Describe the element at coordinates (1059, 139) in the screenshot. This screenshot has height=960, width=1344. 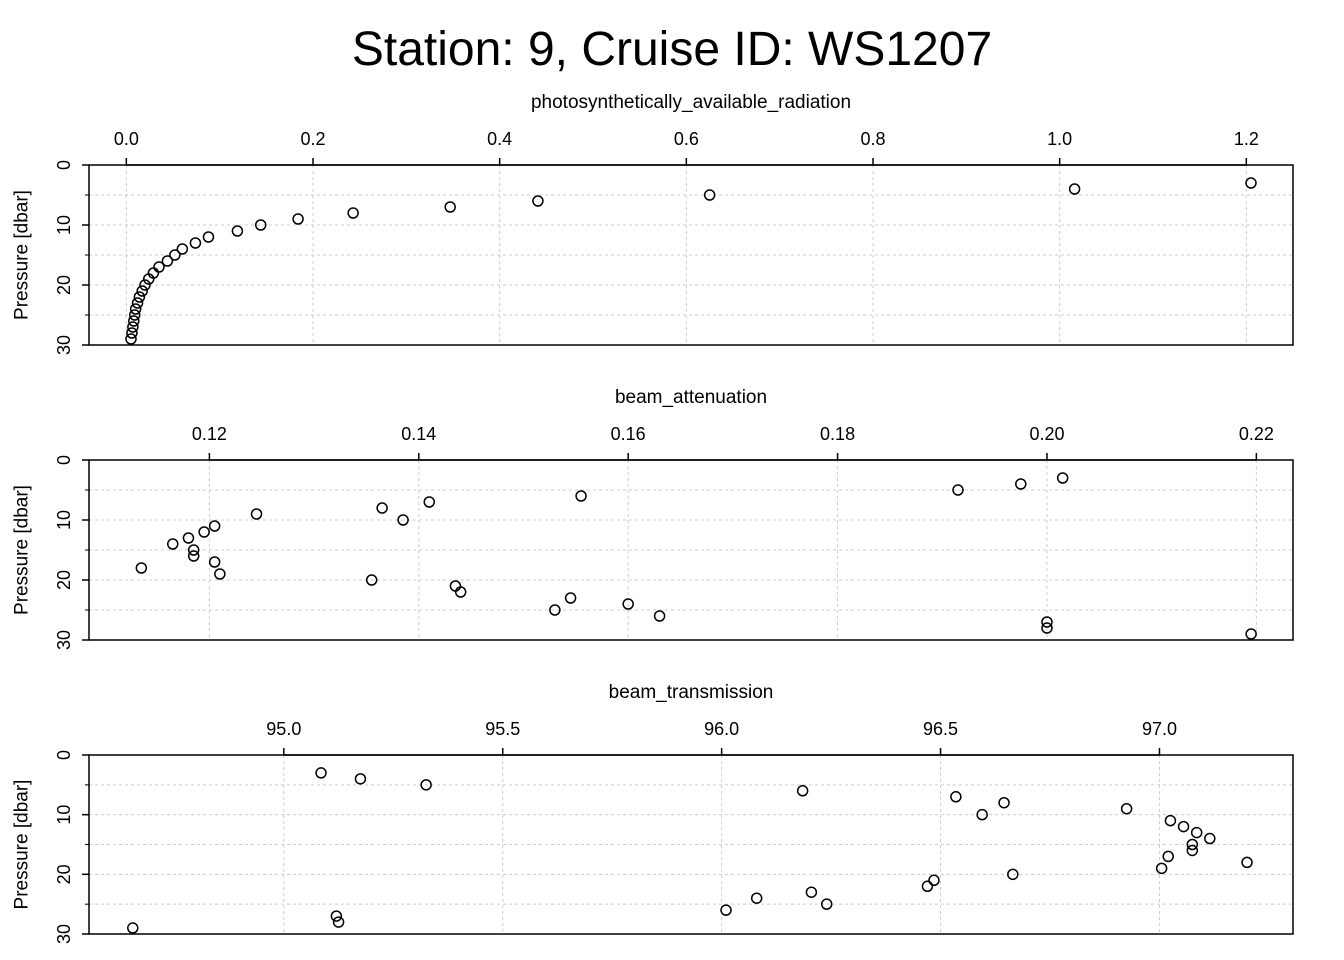
I see `x-tick-label: 1.0` at that location.